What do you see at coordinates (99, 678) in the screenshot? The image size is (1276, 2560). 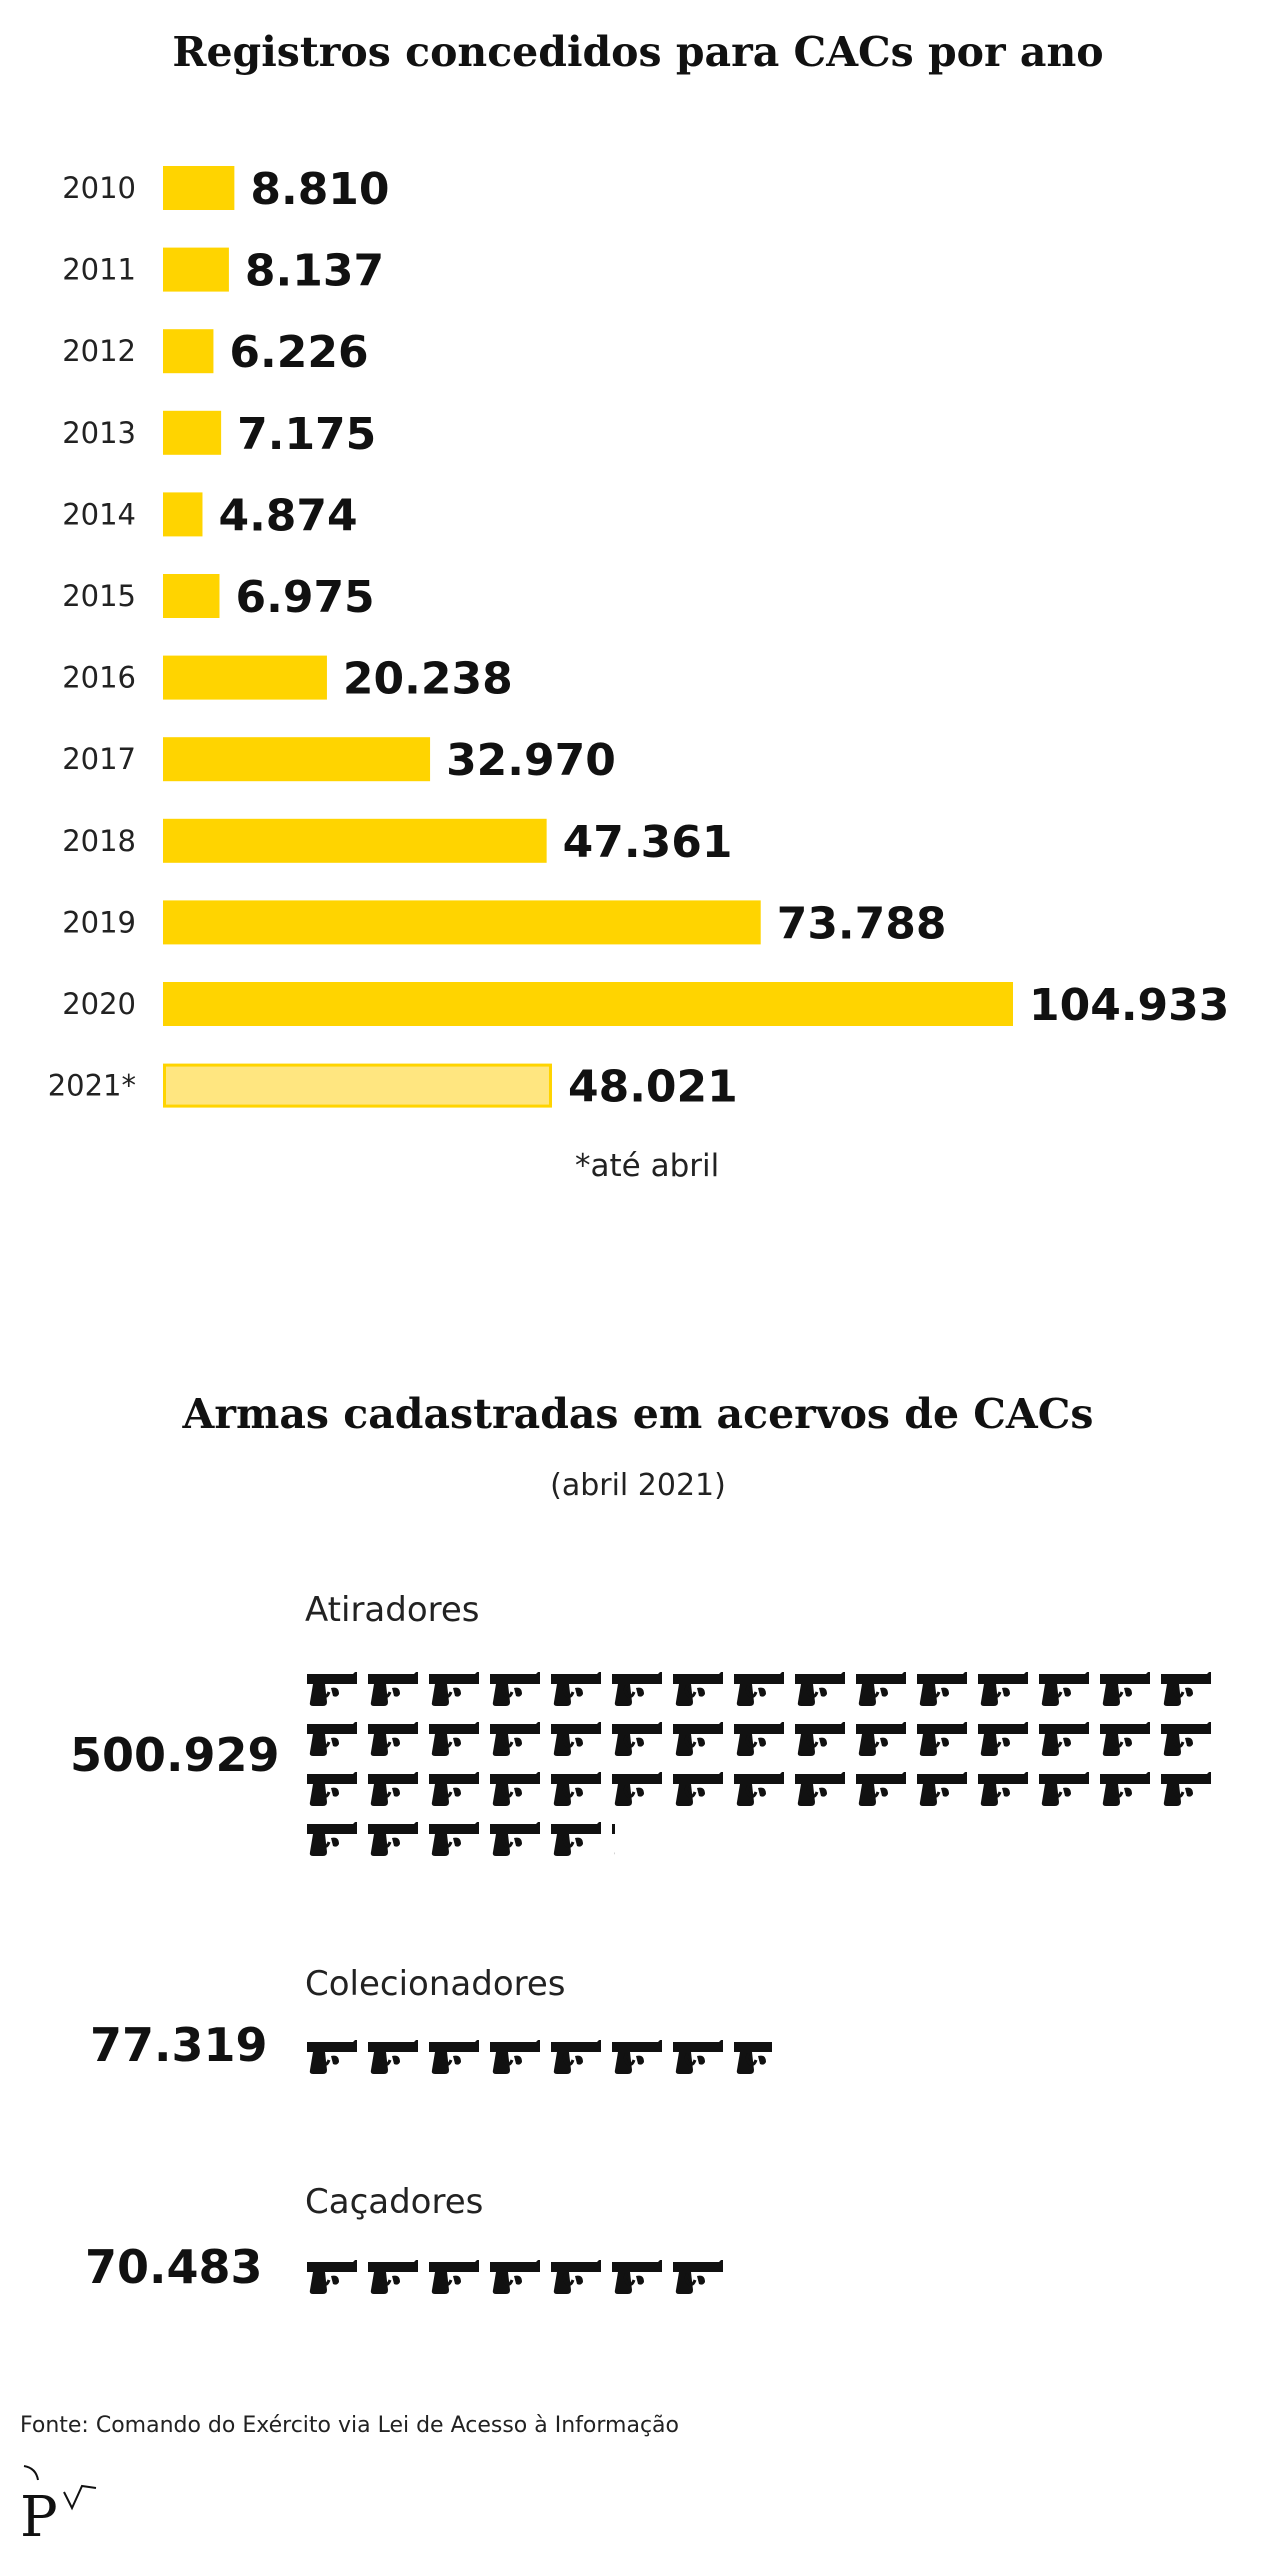 I see `year-label: 2016` at bounding box center [99, 678].